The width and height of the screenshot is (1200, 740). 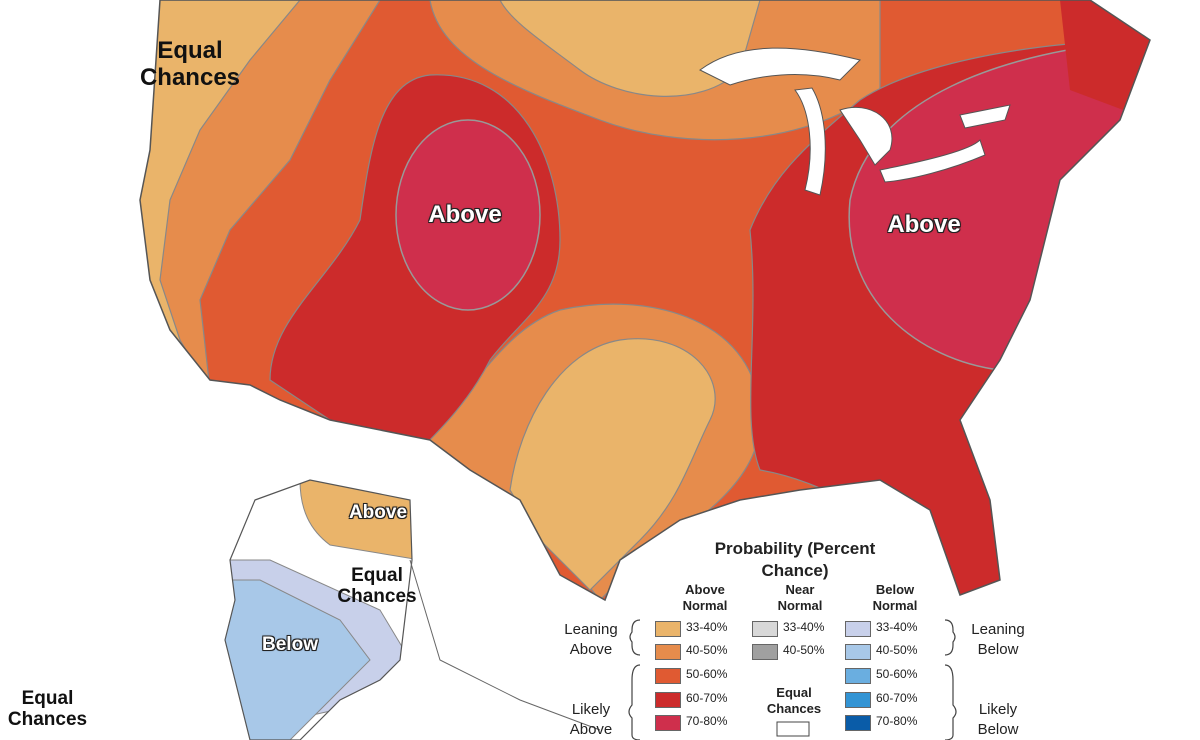 I want to click on legend-heading: Below Normal, so click(x=895, y=597).